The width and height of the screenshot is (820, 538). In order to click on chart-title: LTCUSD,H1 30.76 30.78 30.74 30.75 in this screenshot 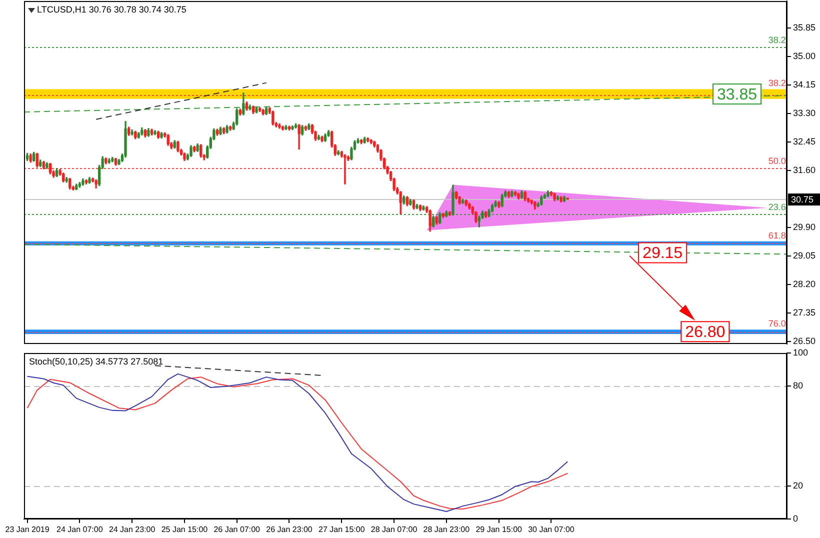, I will do `click(111, 9)`.